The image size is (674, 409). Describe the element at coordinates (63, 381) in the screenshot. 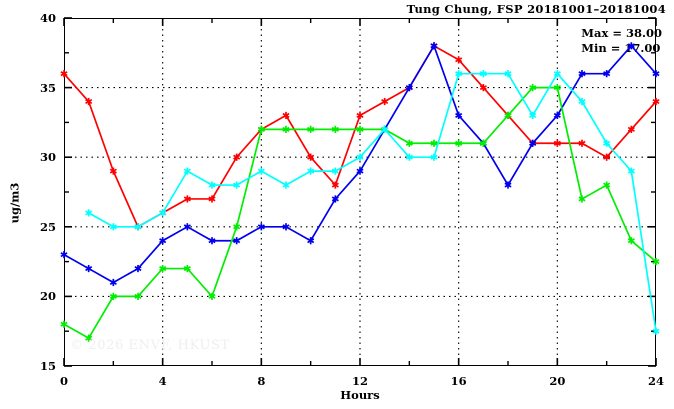

I see `x-tick-label: 0` at that location.